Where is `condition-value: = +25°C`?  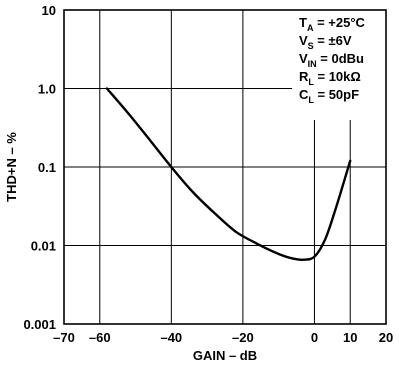 condition-value: = +25°C is located at coordinates (339, 22).